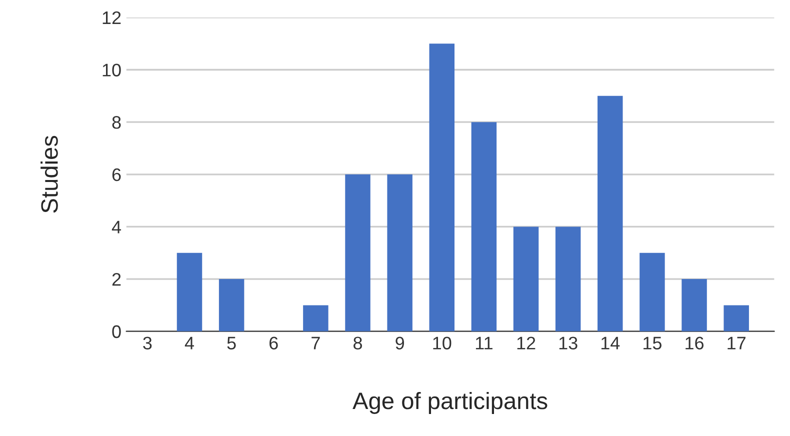 Image resolution: width=790 pixels, height=436 pixels. What do you see at coordinates (568, 343) in the screenshot?
I see `x-tick-label: 13` at bounding box center [568, 343].